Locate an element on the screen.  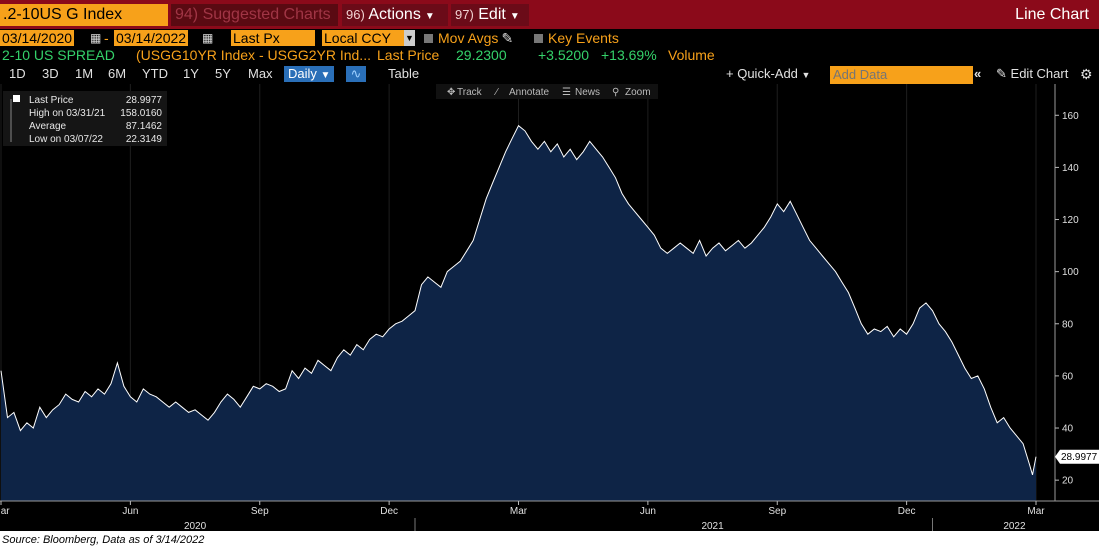
zoom-icon: ⚲ is located at coordinates (615, 92).